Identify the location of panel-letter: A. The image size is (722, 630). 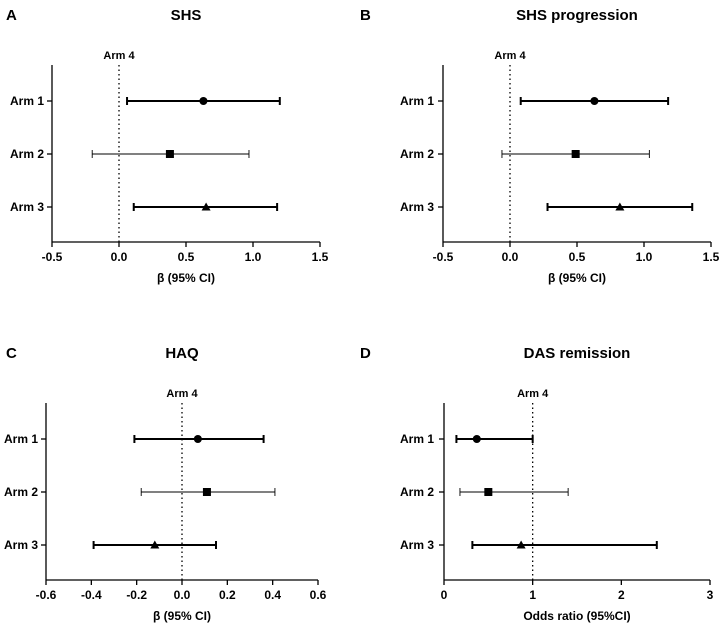
(11, 15).